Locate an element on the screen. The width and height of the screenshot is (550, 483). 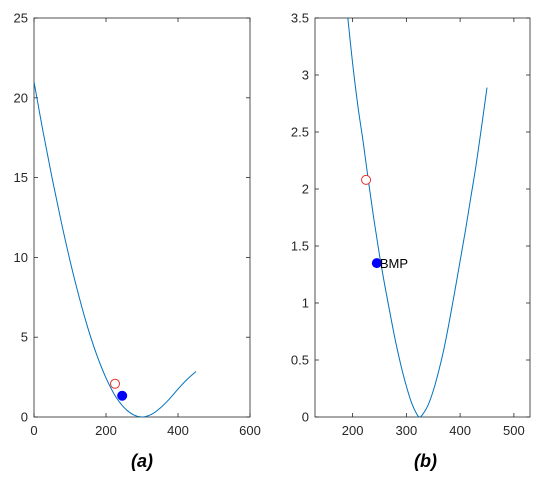
panel-b-filled-marker is located at coordinates (376, 263).